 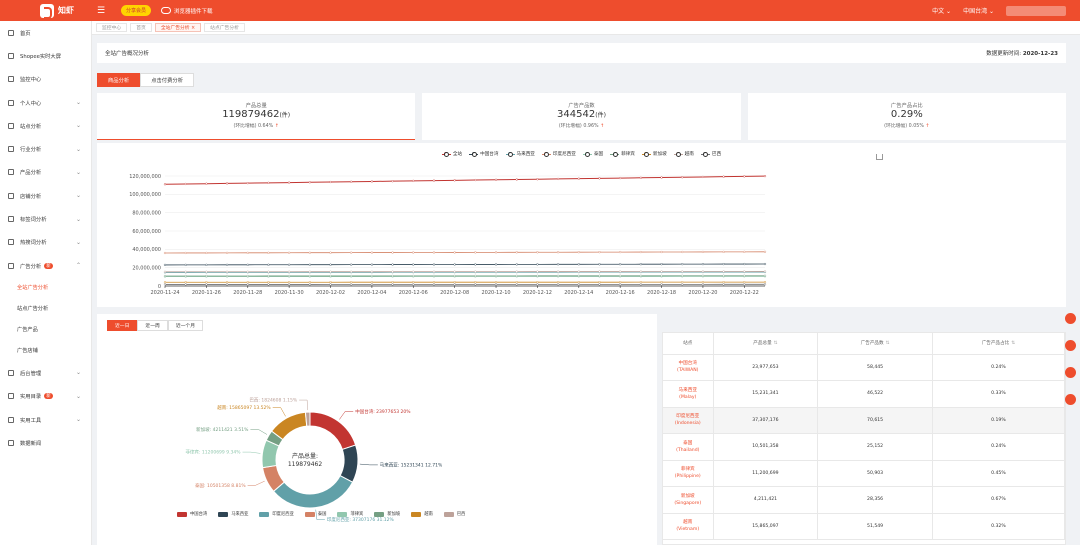 What do you see at coordinates (122, 325) in the screenshot?
I see `tab-last-day: 近一日` at bounding box center [122, 325].